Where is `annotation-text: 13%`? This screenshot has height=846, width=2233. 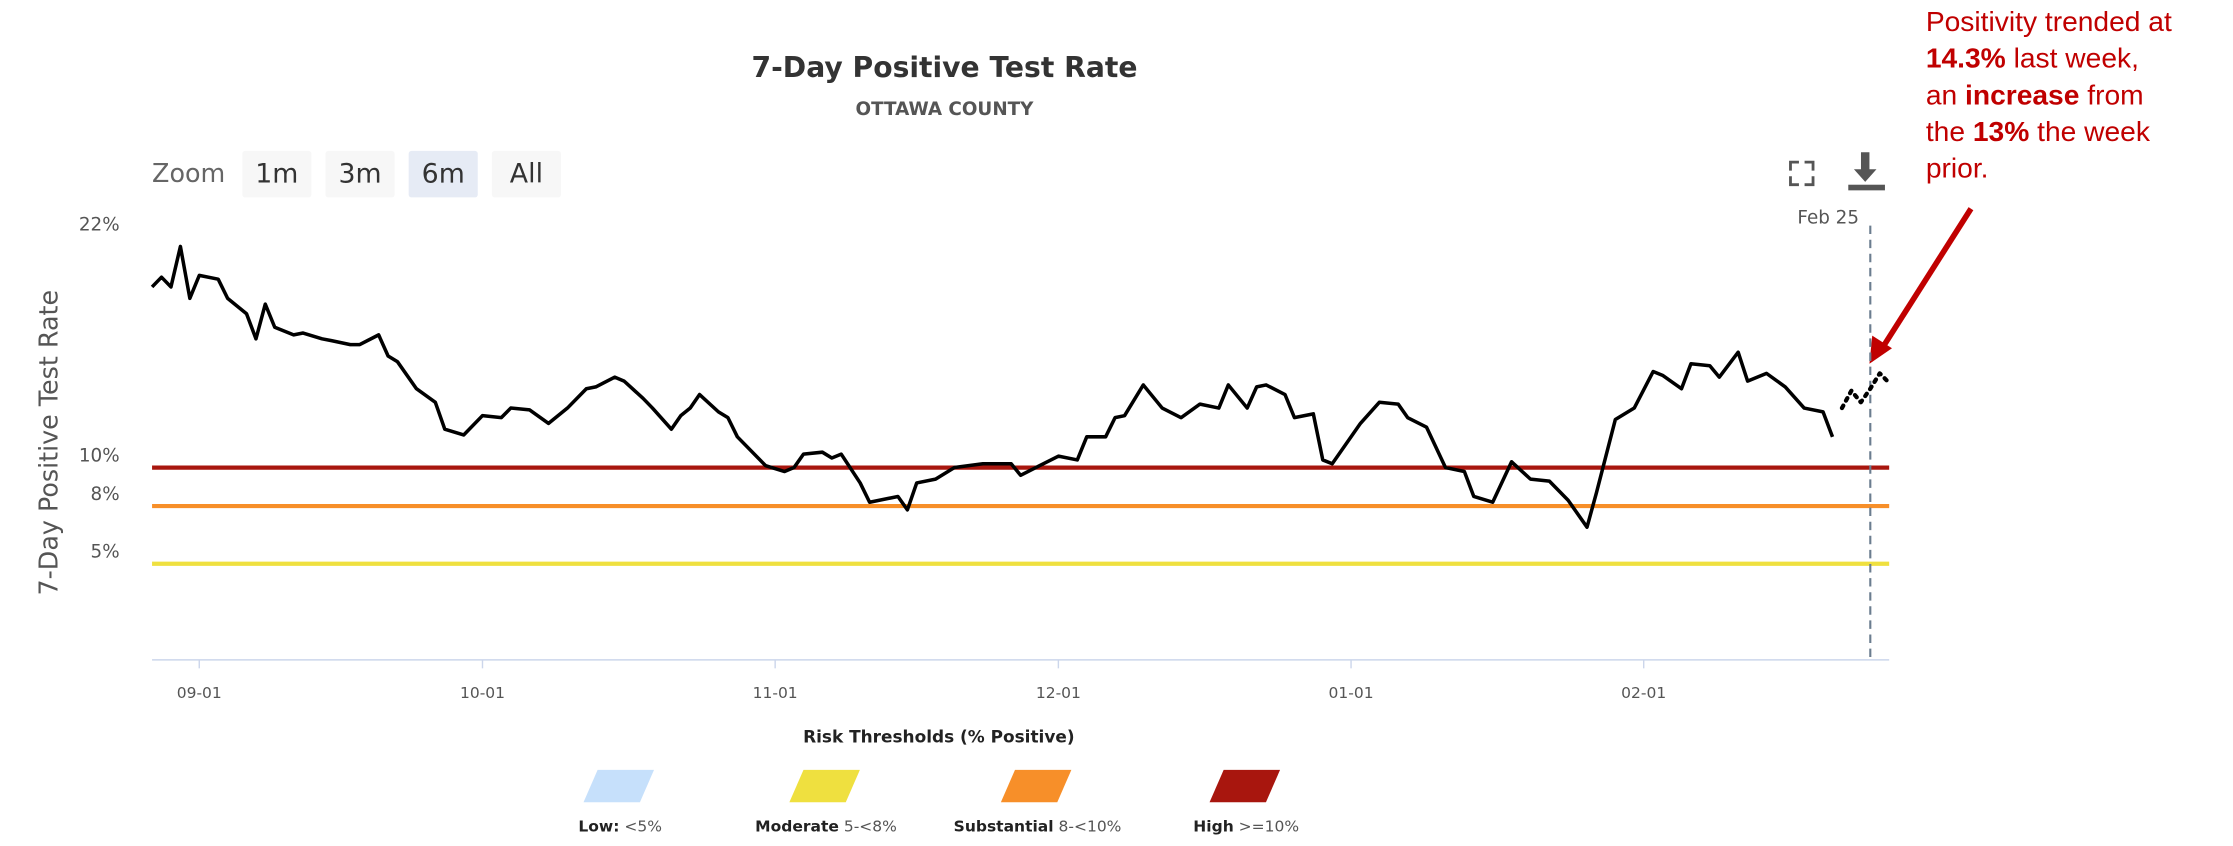
annotation-text: 13% is located at coordinates (2001, 131).